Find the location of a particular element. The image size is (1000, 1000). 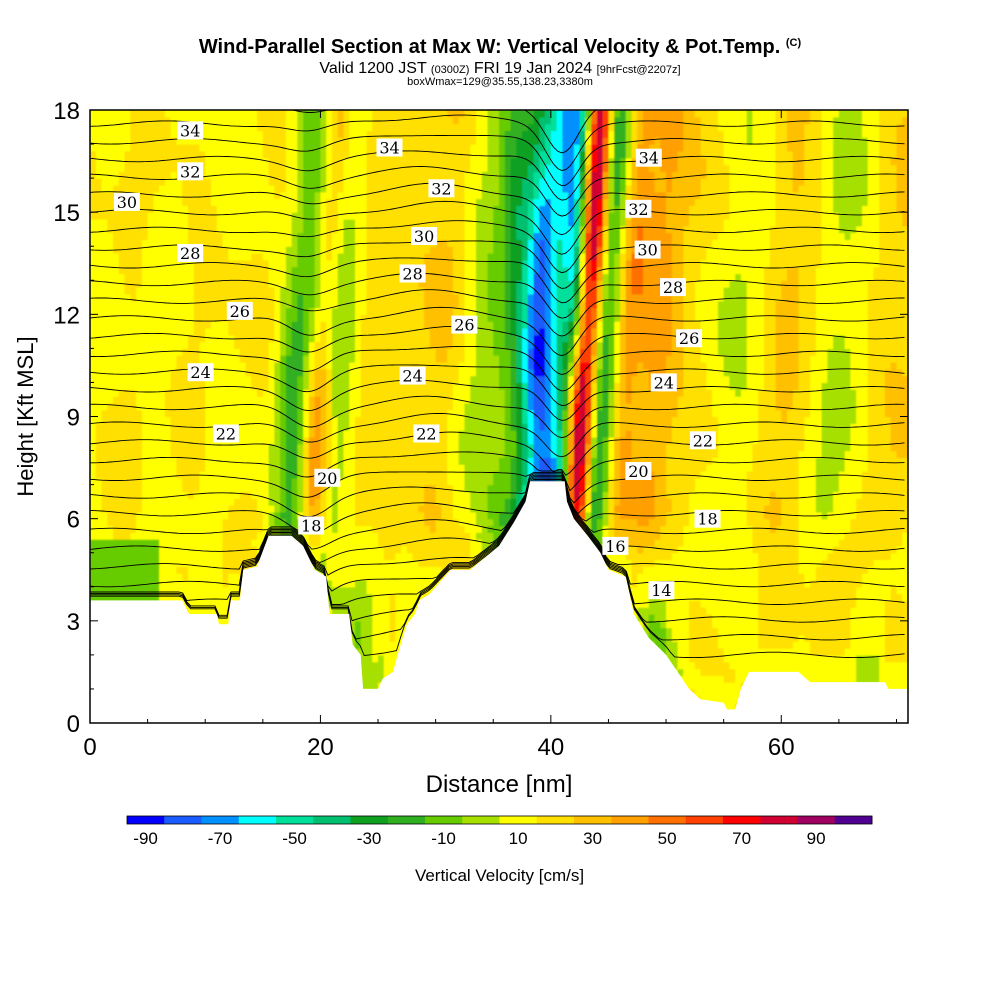

svg-text: 3 is located at coordinates (73, 622).